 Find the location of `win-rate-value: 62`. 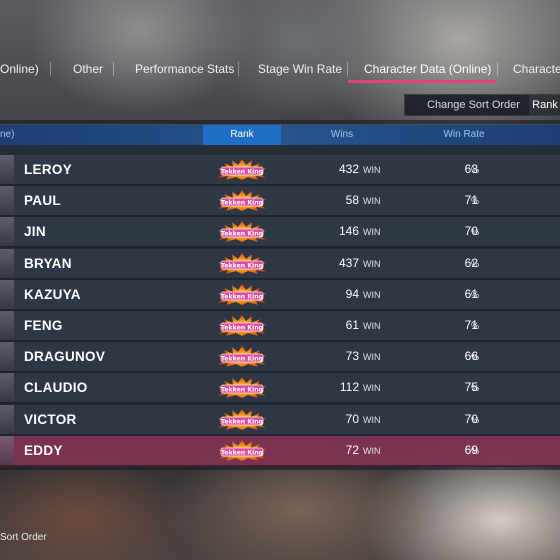

win-rate-value: 62 is located at coordinates (471, 262).